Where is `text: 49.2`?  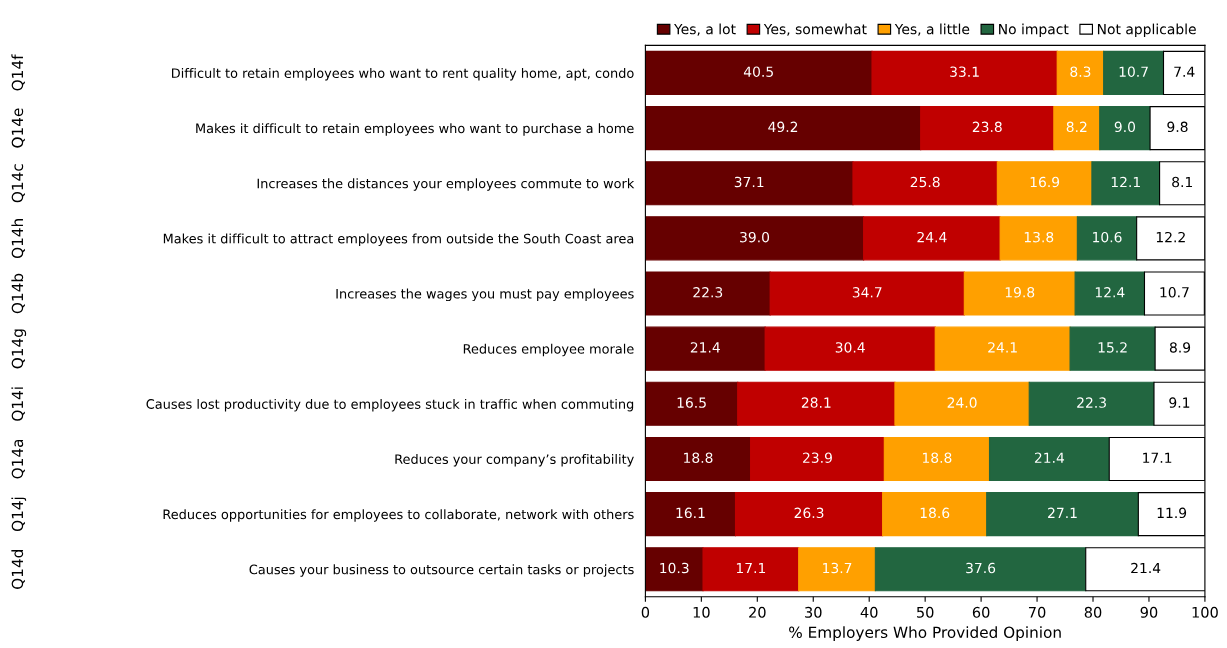 text: 49.2 is located at coordinates (783, 127).